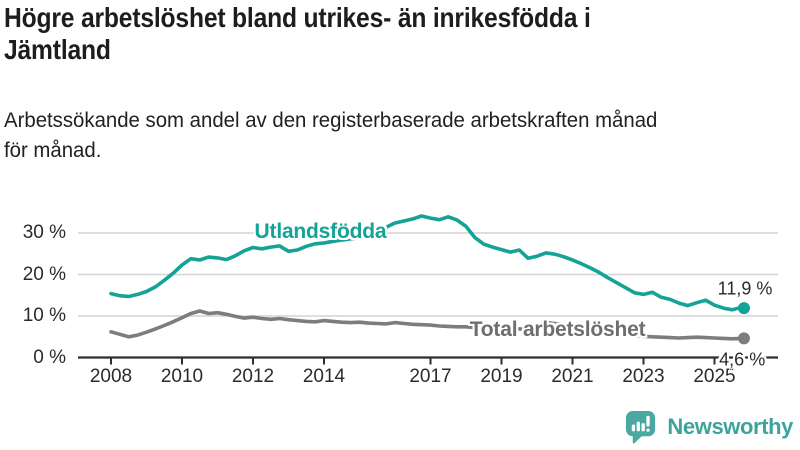 This screenshot has width=800, height=450. I want to click on x-tick-label: 2017, so click(430, 376).